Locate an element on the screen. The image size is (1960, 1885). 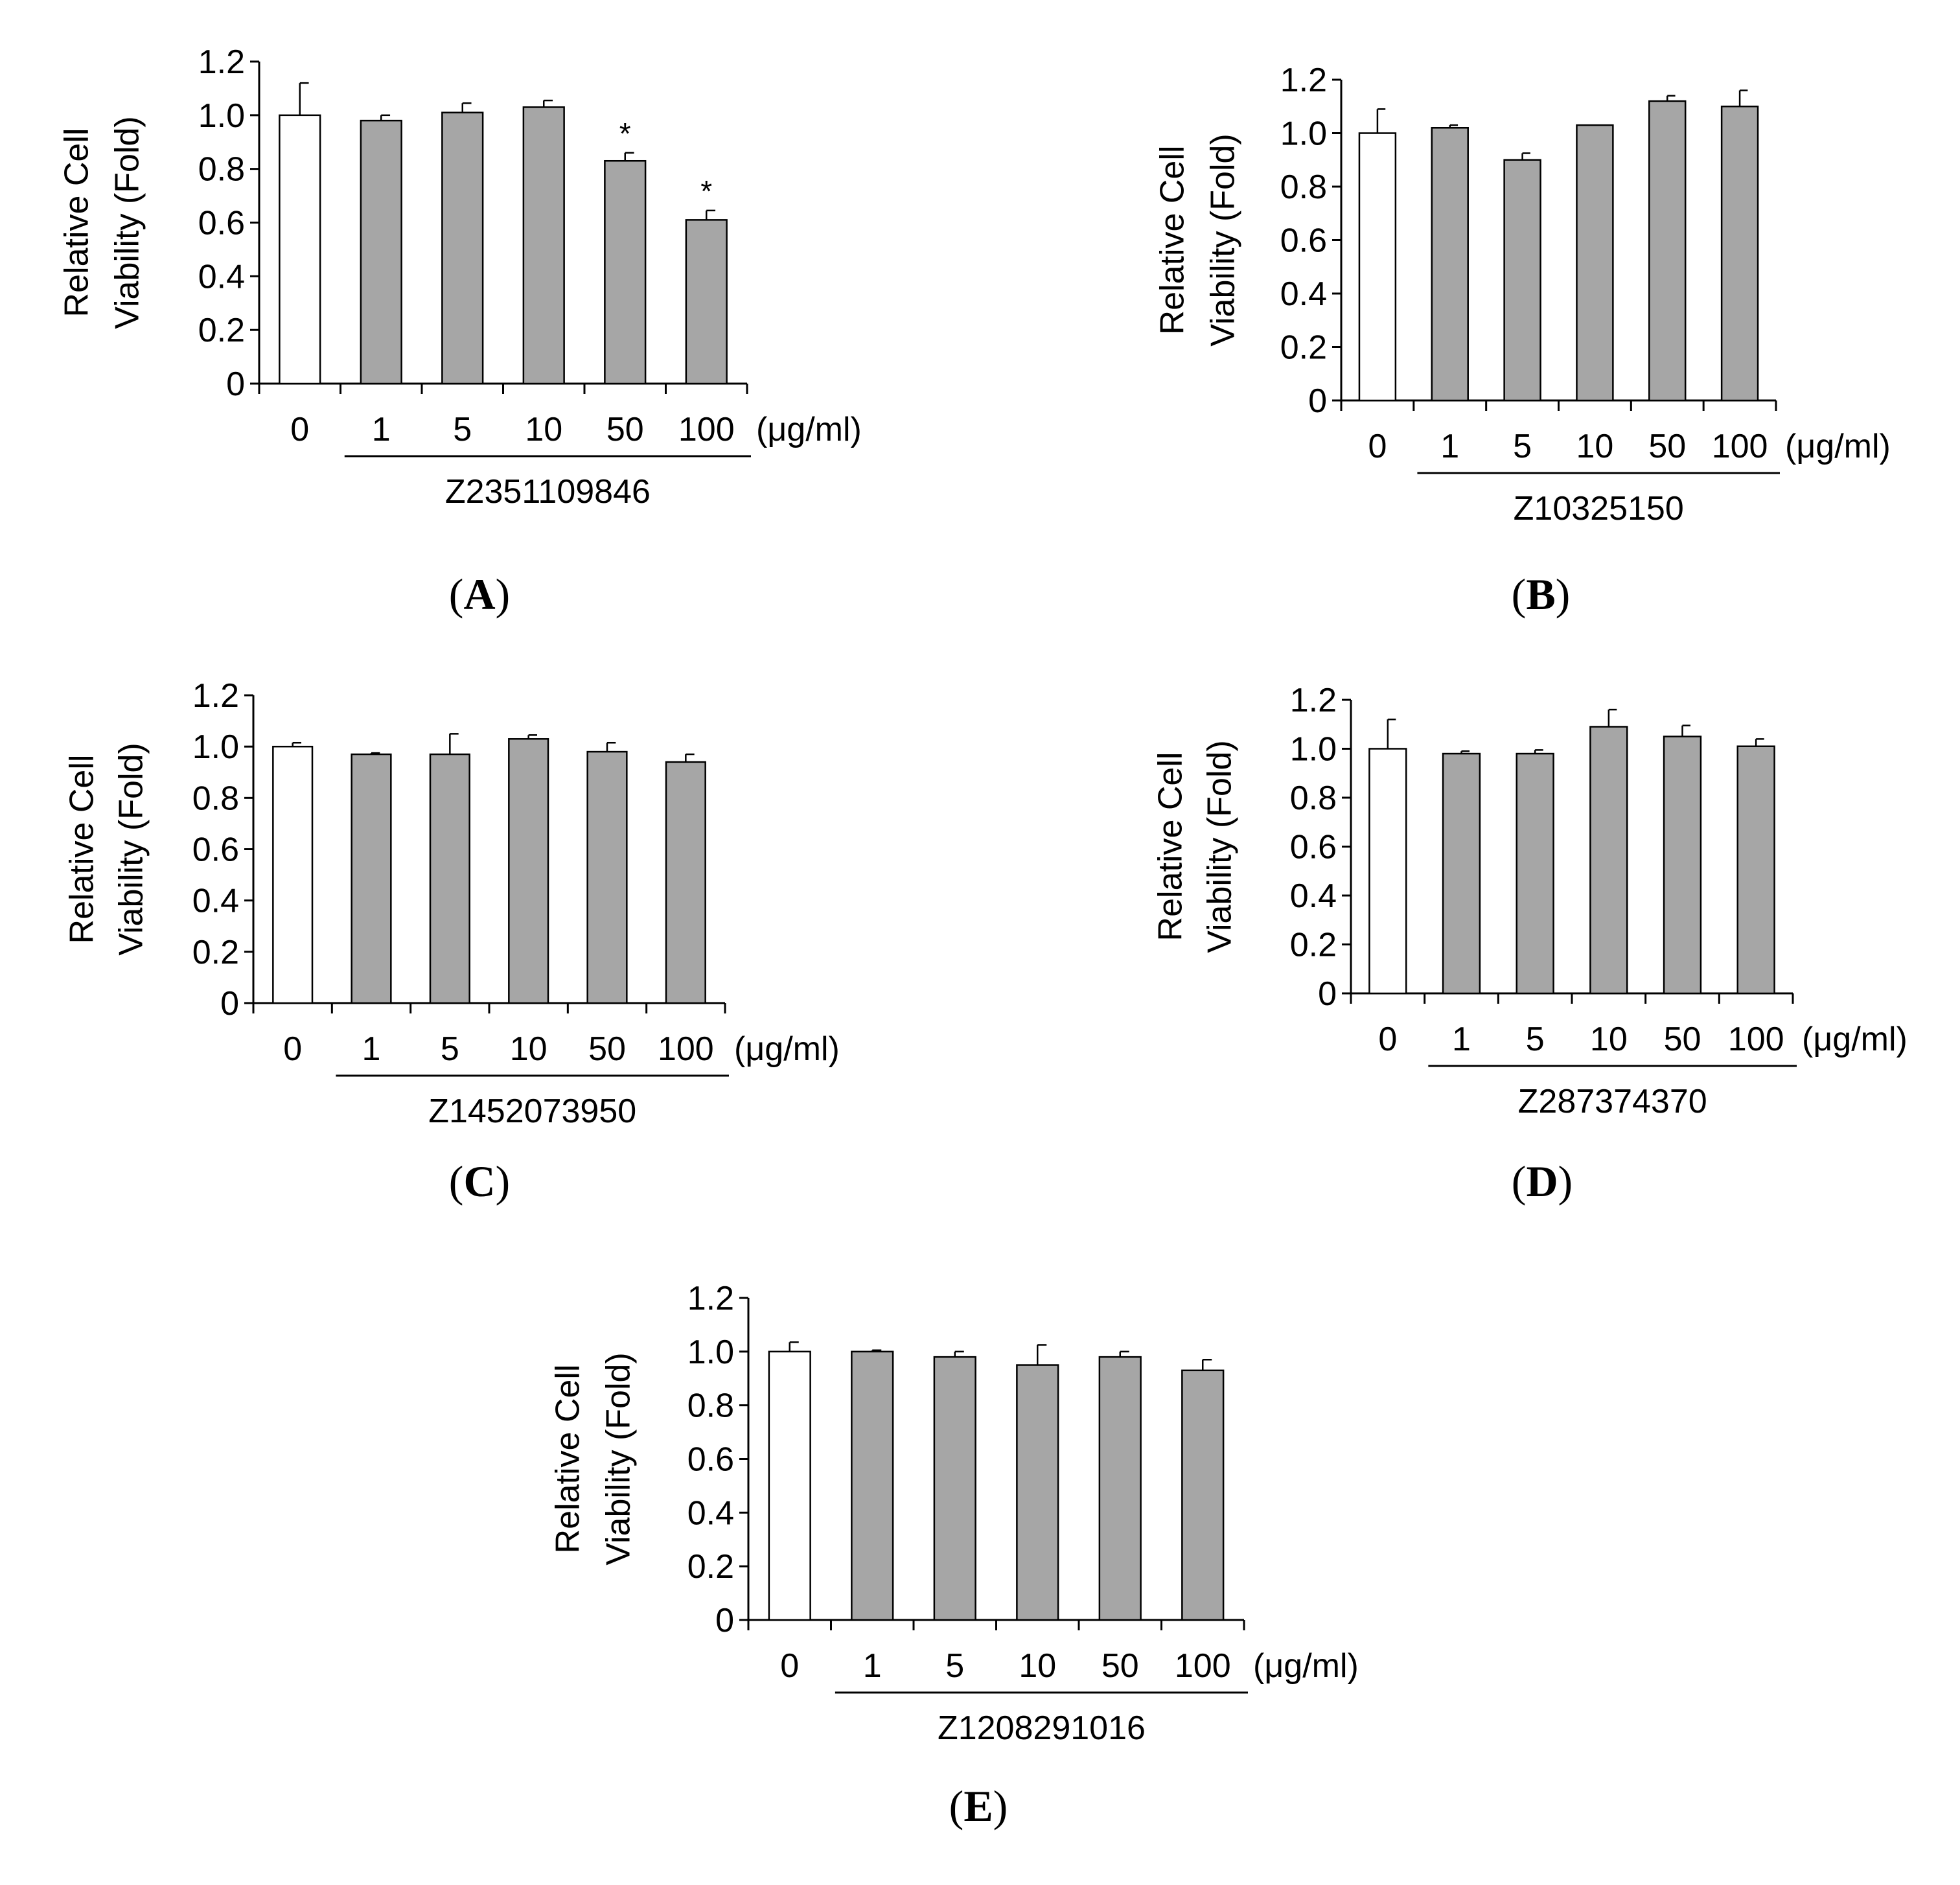
panel-label: (B) is located at coordinates (1541, 594).